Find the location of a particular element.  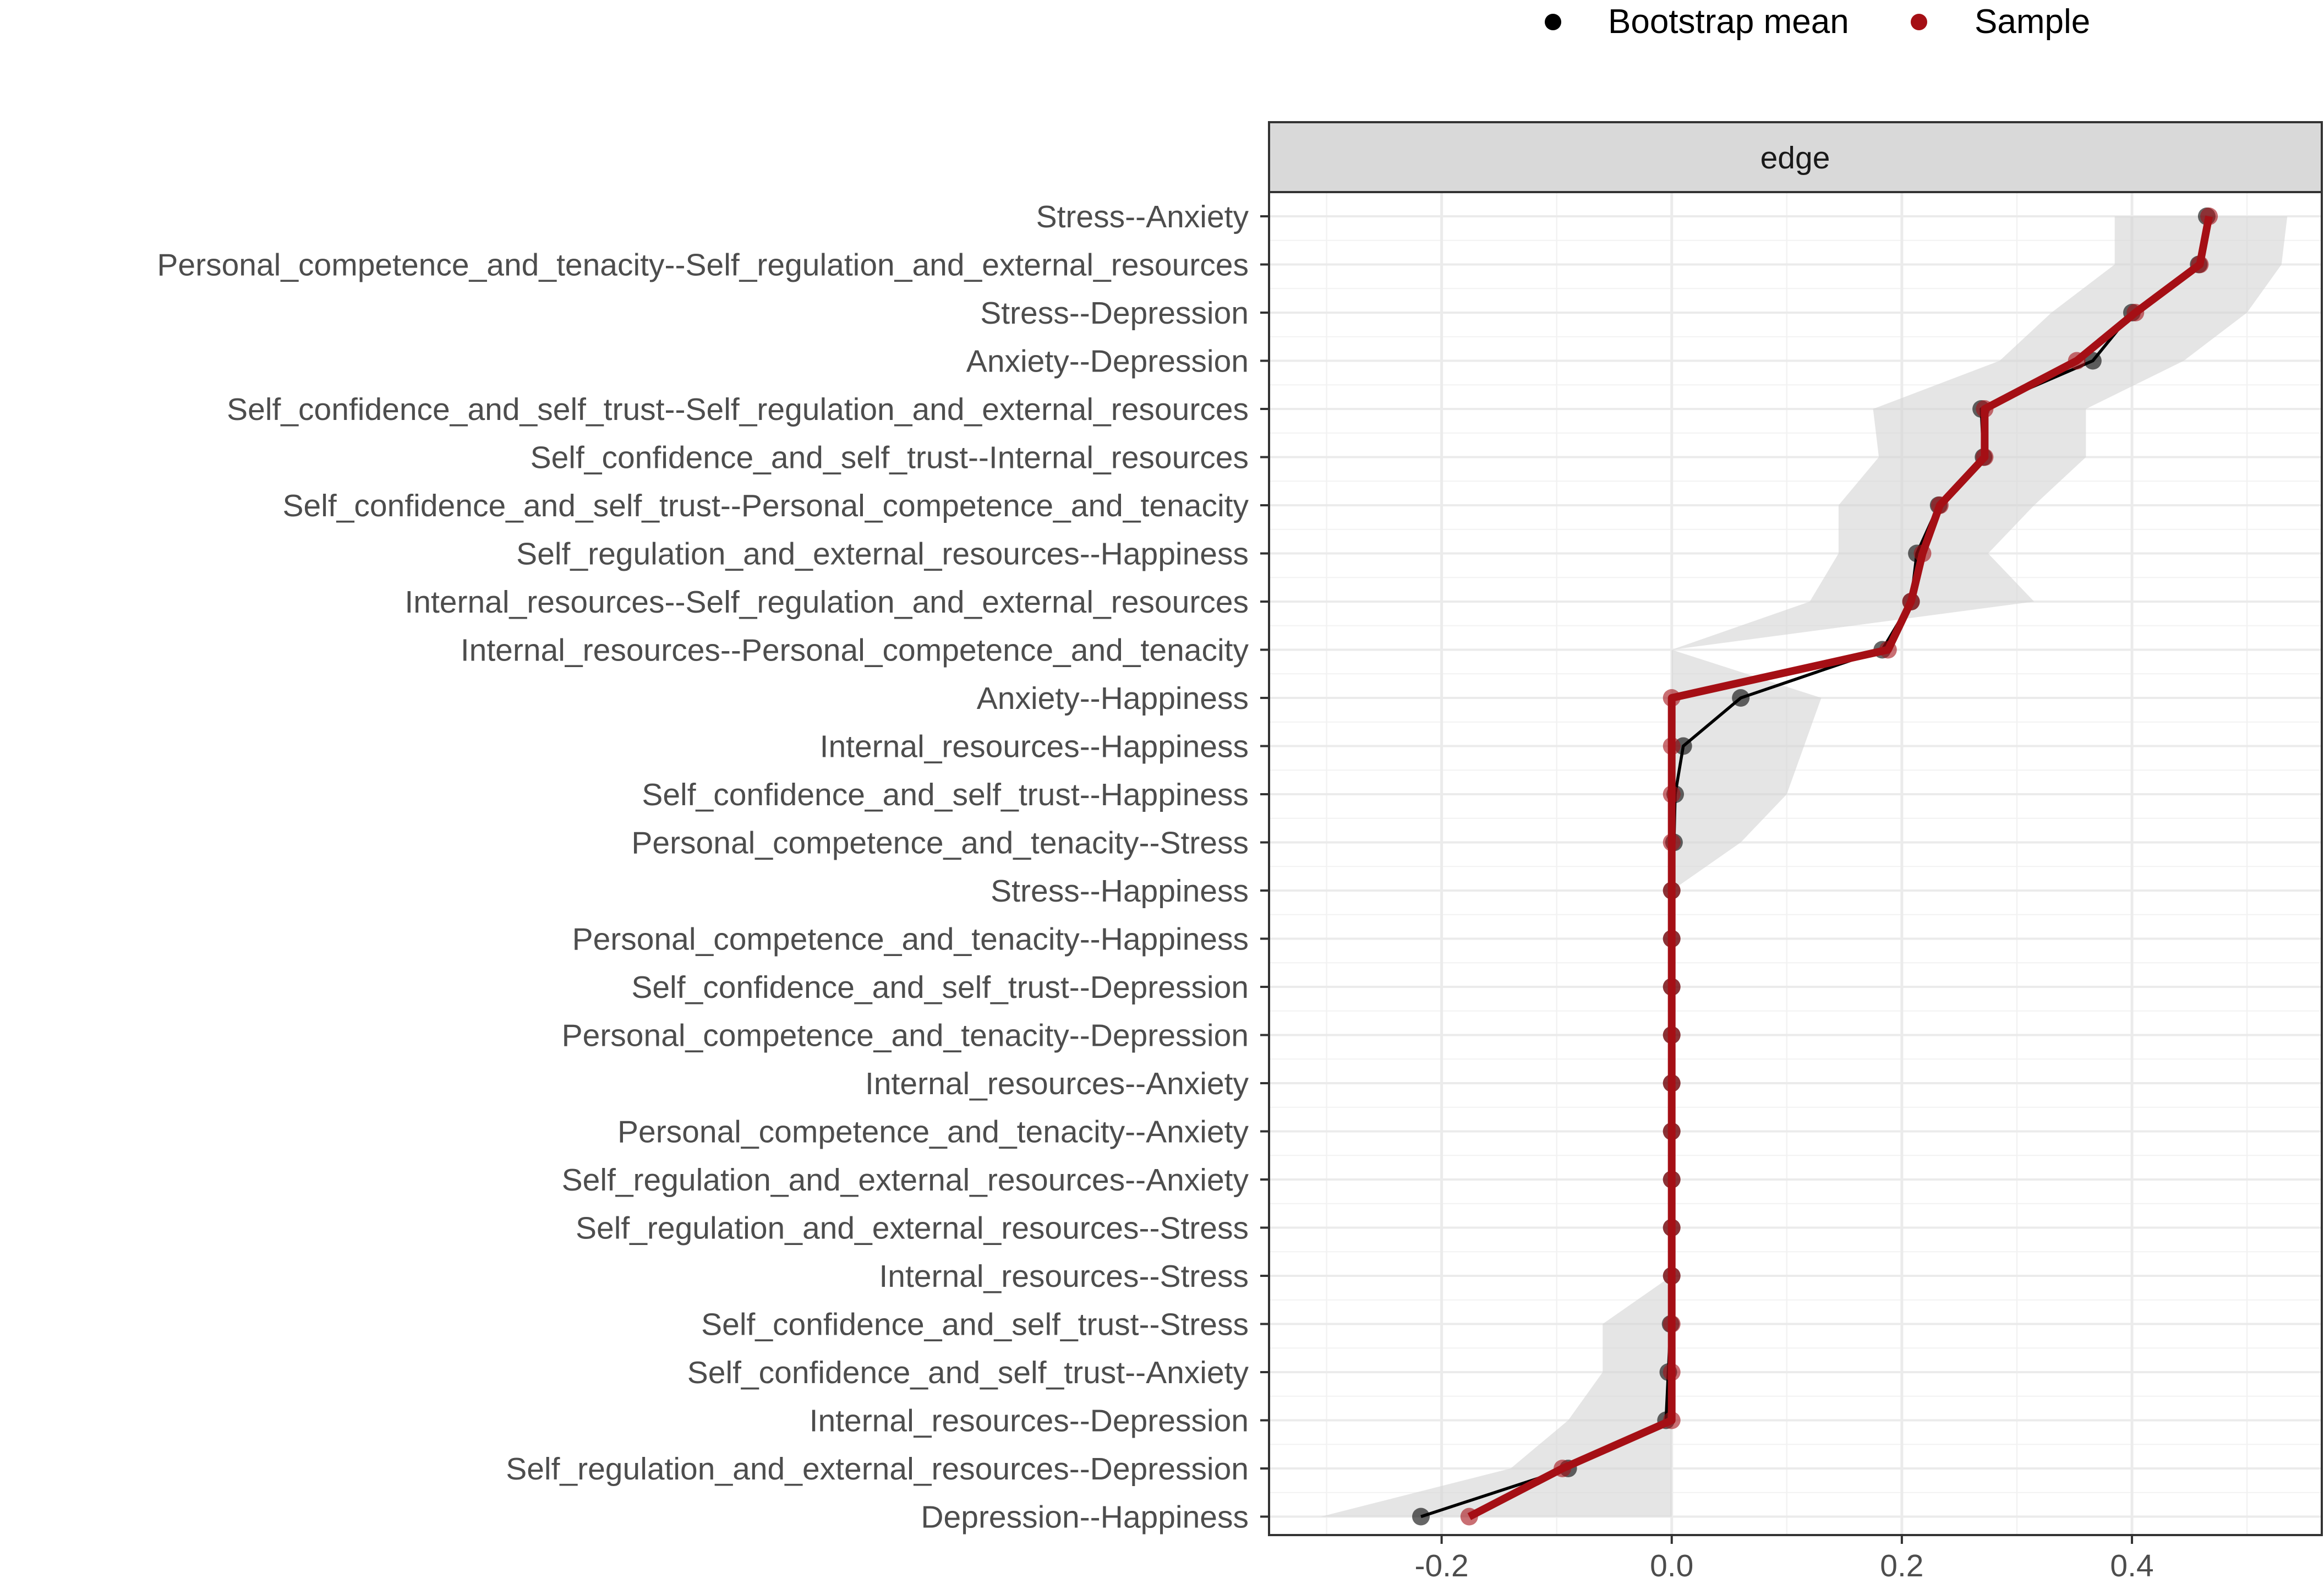

y-tick-label: Stress--Anxiety is located at coordinates (1142, 216).